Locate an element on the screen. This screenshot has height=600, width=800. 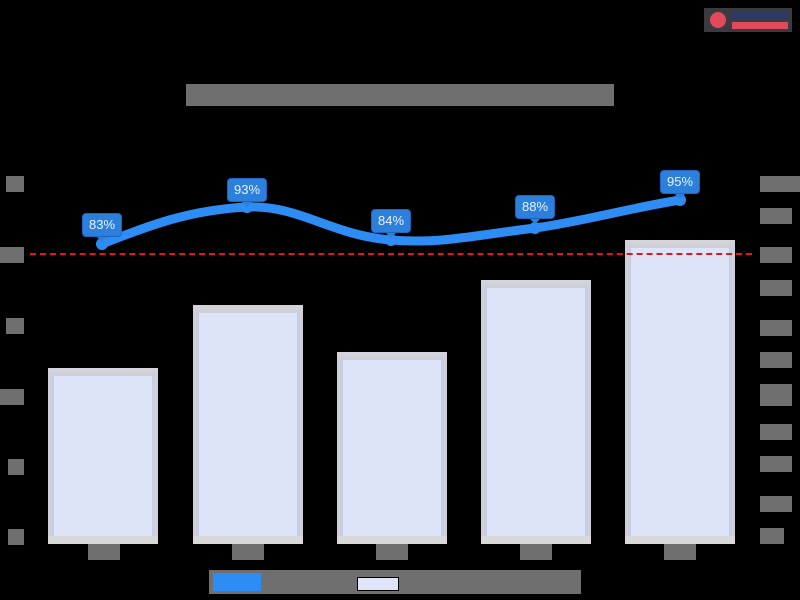
data-label: 93% is located at coordinates (247, 192).